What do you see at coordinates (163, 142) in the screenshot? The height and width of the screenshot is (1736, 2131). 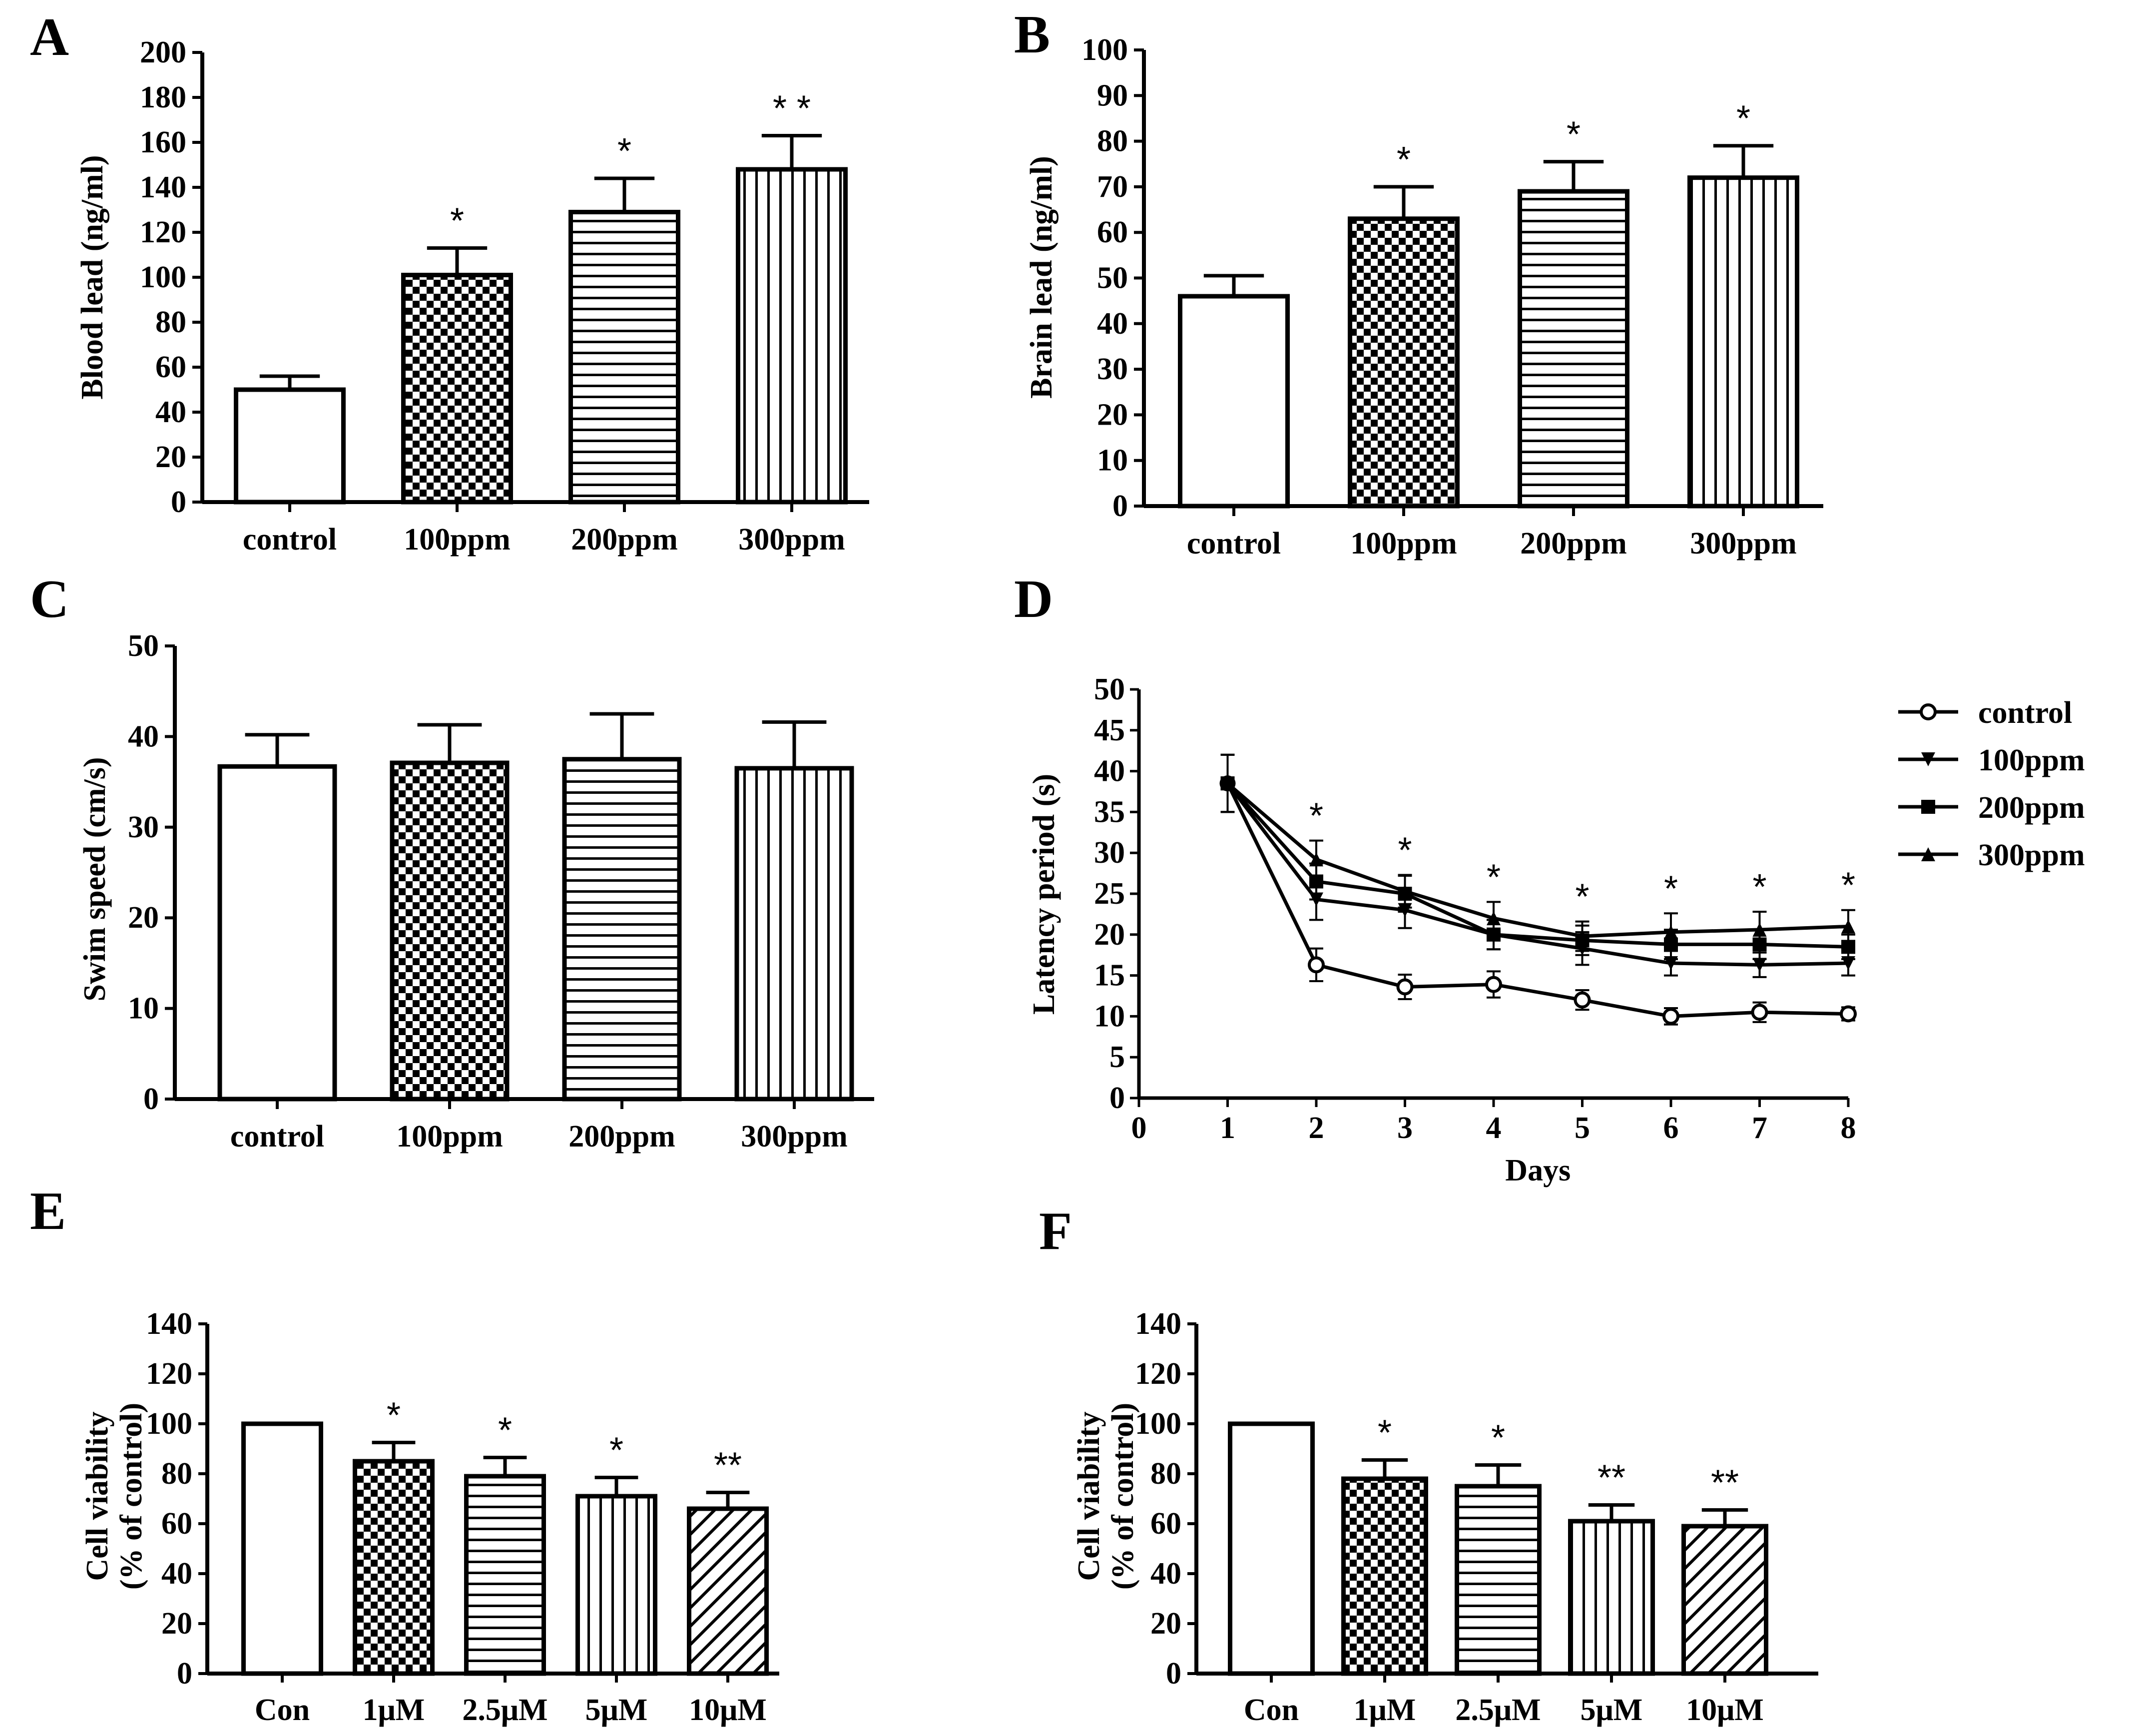 I see `y-tick-label: 160` at bounding box center [163, 142].